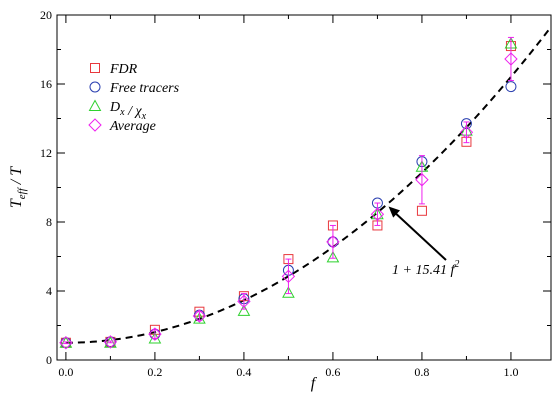 This screenshot has width=554, height=394. What do you see at coordinates (314, 383) in the screenshot?
I see `x-axis-label: f` at bounding box center [314, 383].